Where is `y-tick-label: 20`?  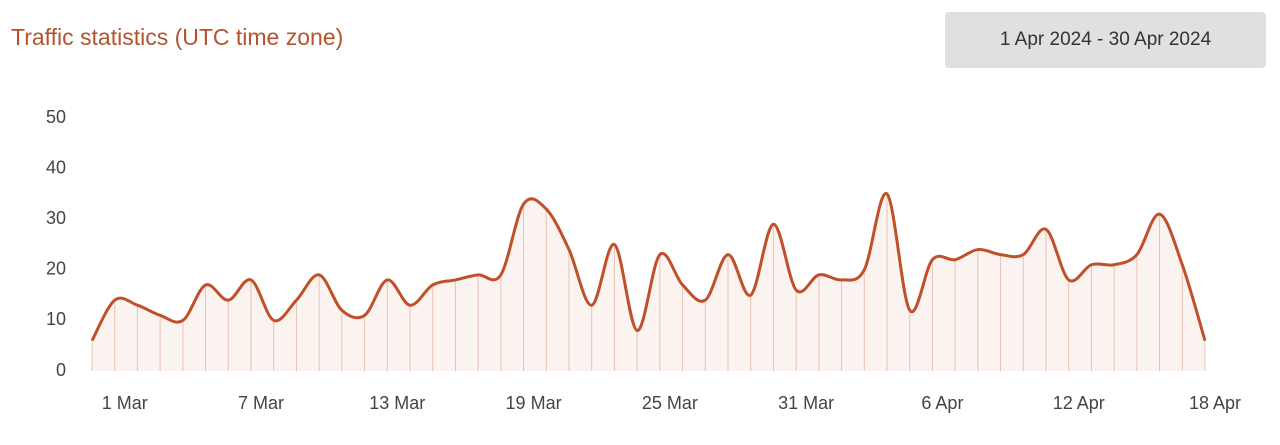
y-tick-label: 20 is located at coordinates (56, 269).